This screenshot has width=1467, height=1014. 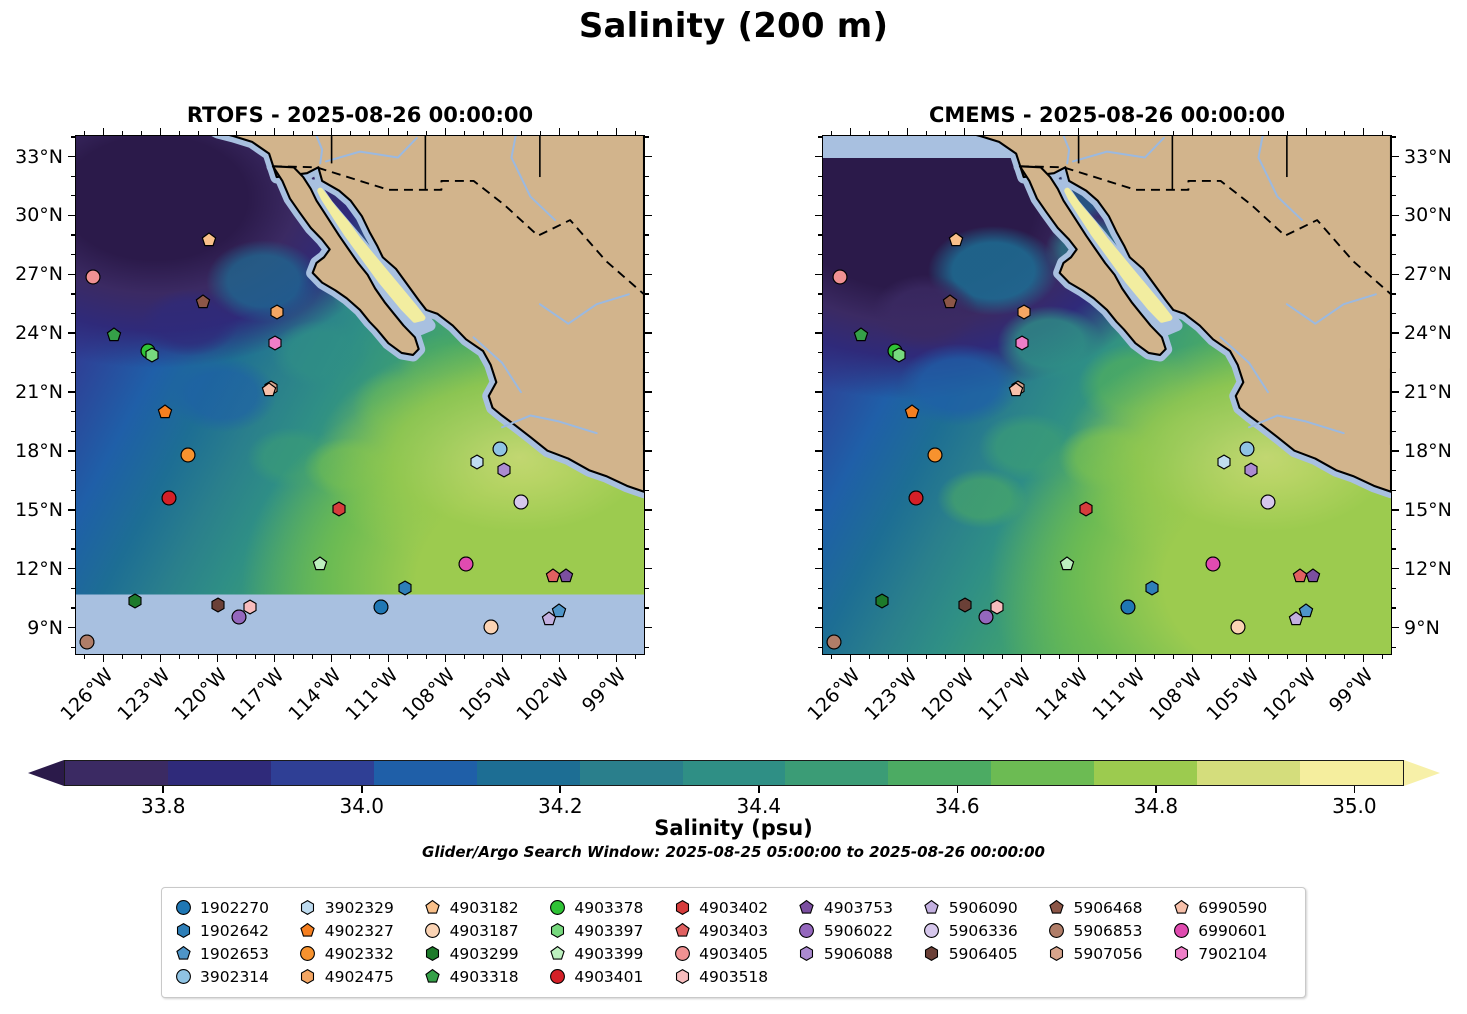 What do you see at coordinates (858, 930) in the screenshot?
I see `legend-item: 5906022` at bounding box center [858, 930].